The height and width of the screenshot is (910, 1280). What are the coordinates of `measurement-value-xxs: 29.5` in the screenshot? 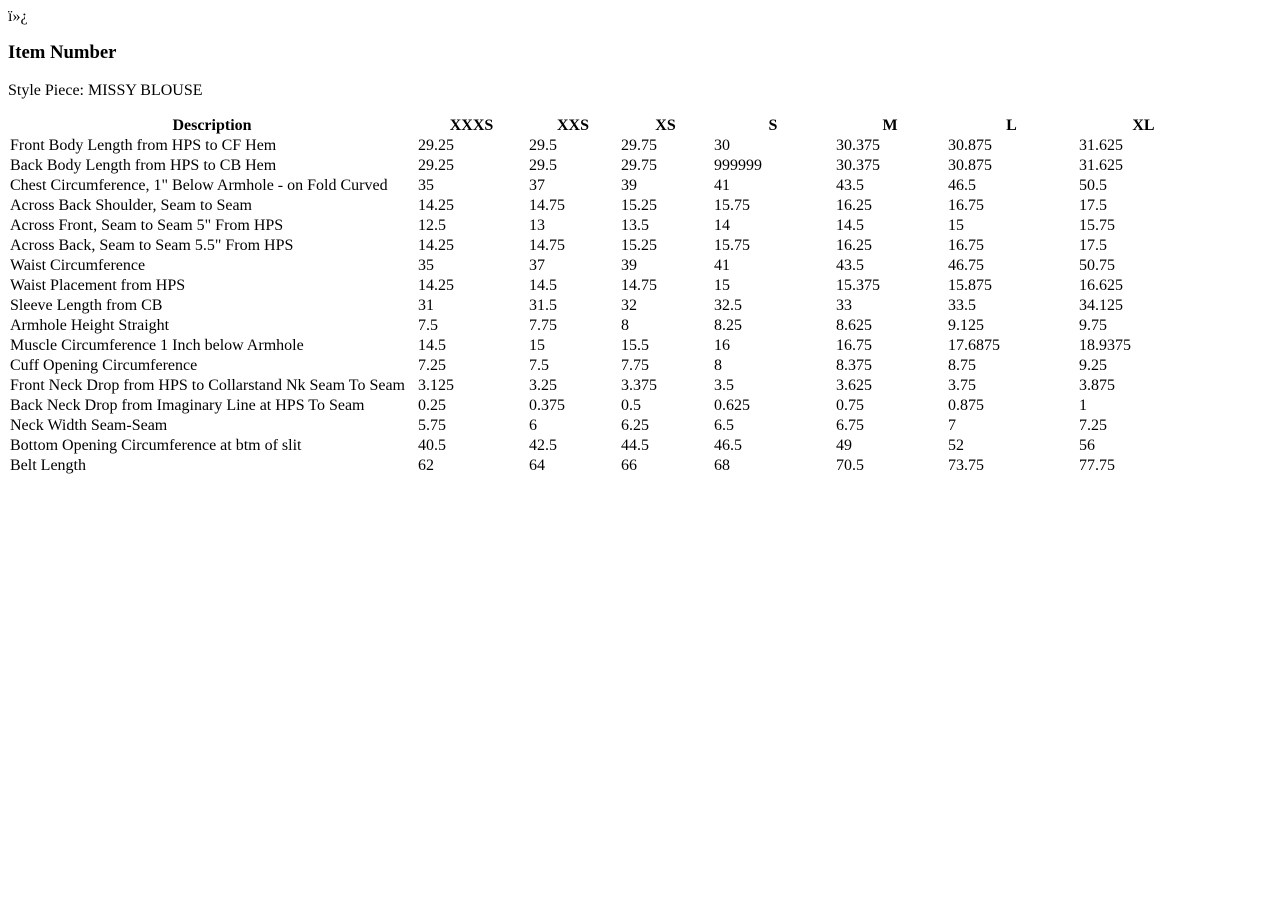 It's located at (543, 165).